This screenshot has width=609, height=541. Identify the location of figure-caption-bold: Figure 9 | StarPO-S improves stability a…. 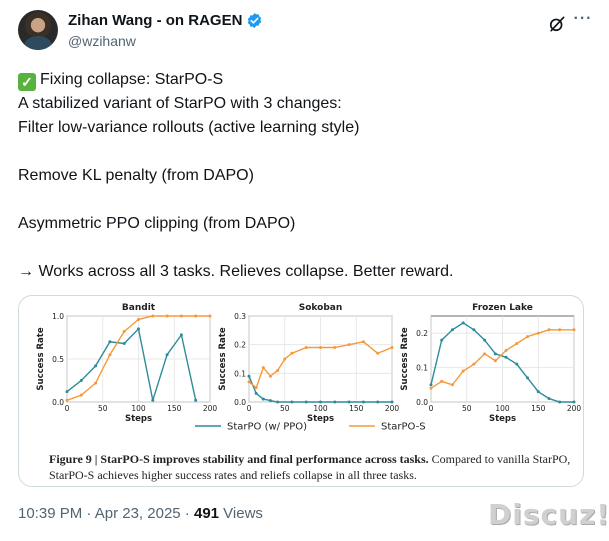
(239, 459).